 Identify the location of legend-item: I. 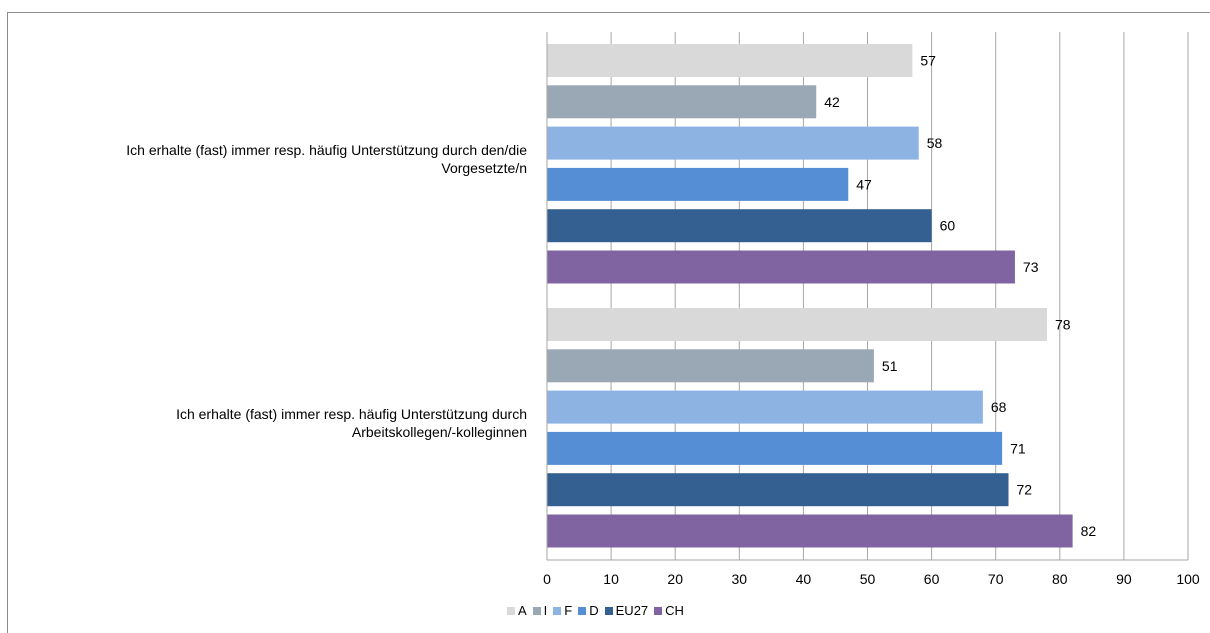
(540, 610).